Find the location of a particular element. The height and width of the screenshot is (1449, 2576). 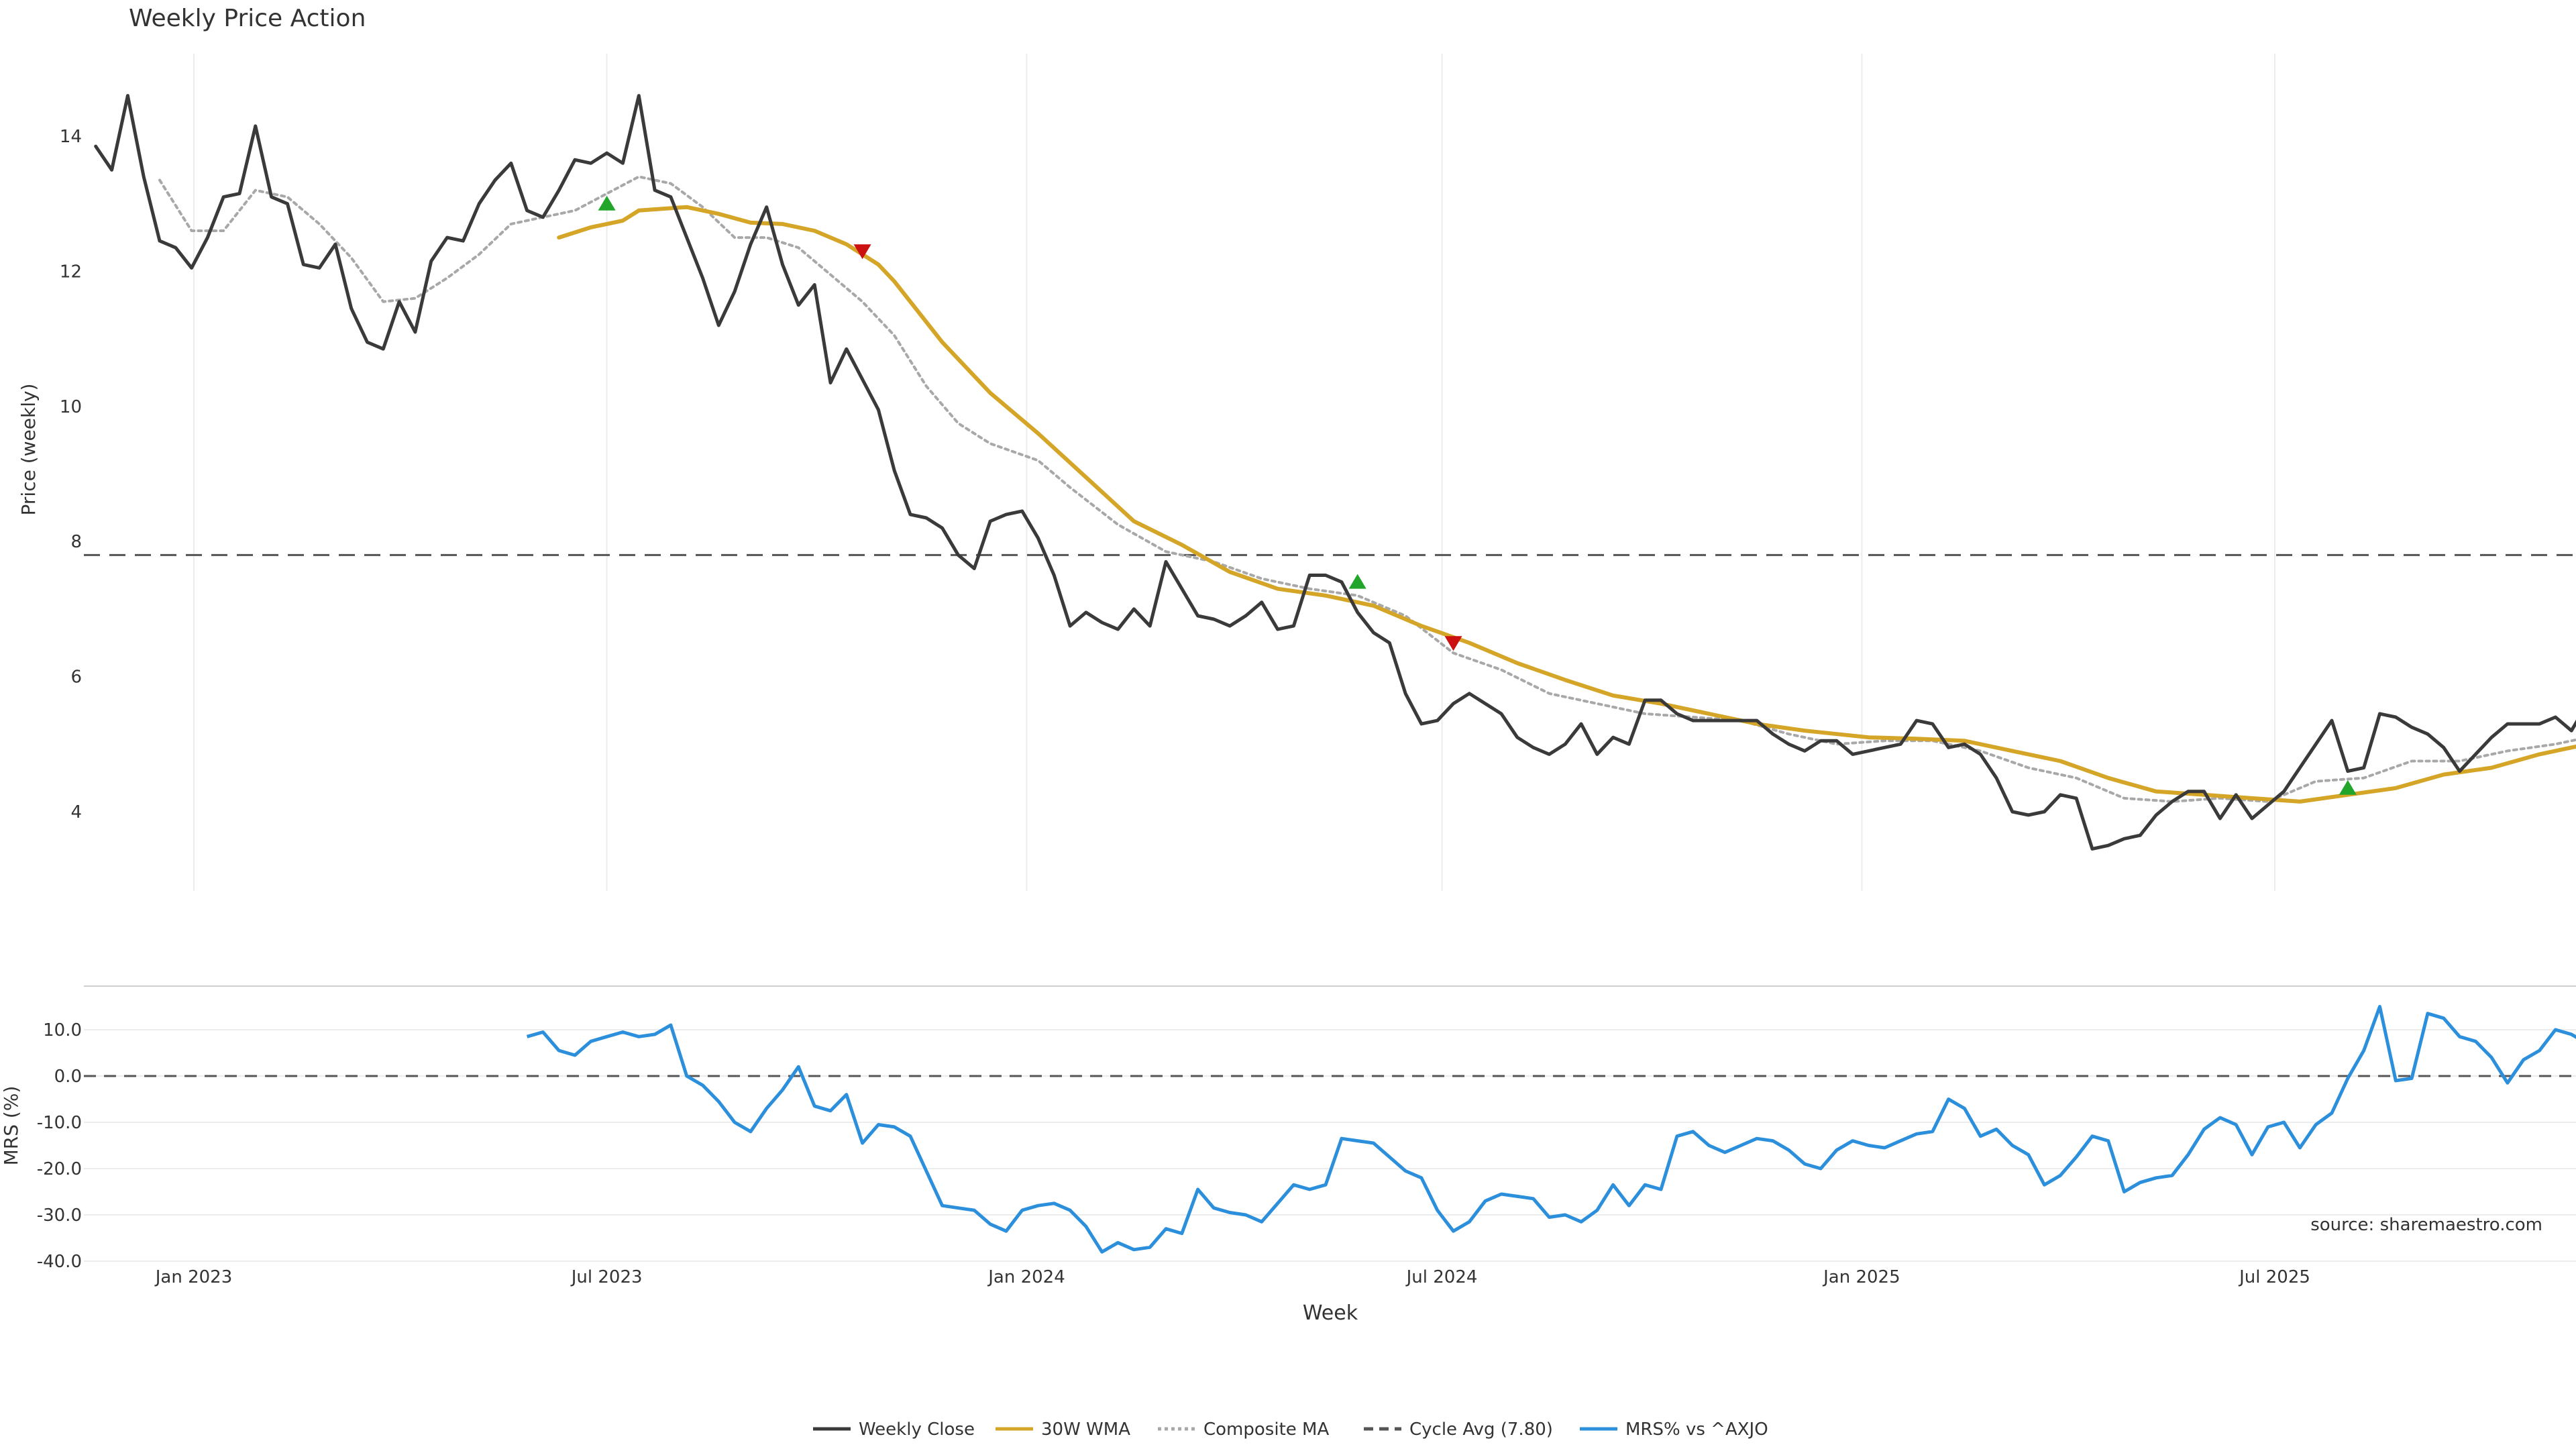

legend-label: MRS% vs ^AXJO is located at coordinates (1696, 1429).